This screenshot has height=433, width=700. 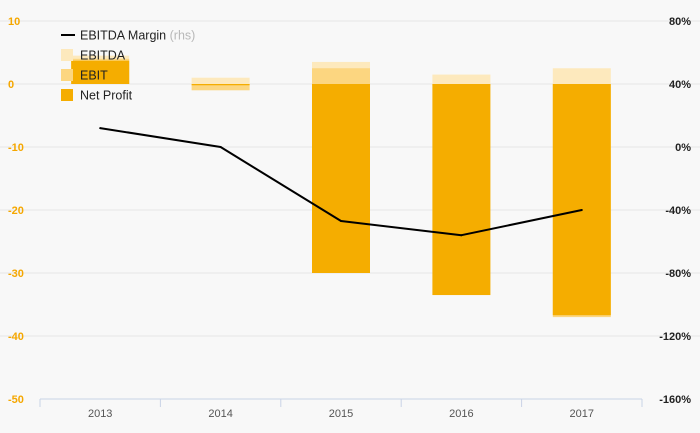 What do you see at coordinates (220, 80) in the screenshot?
I see `bar-ebitda-2014` at bounding box center [220, 80].